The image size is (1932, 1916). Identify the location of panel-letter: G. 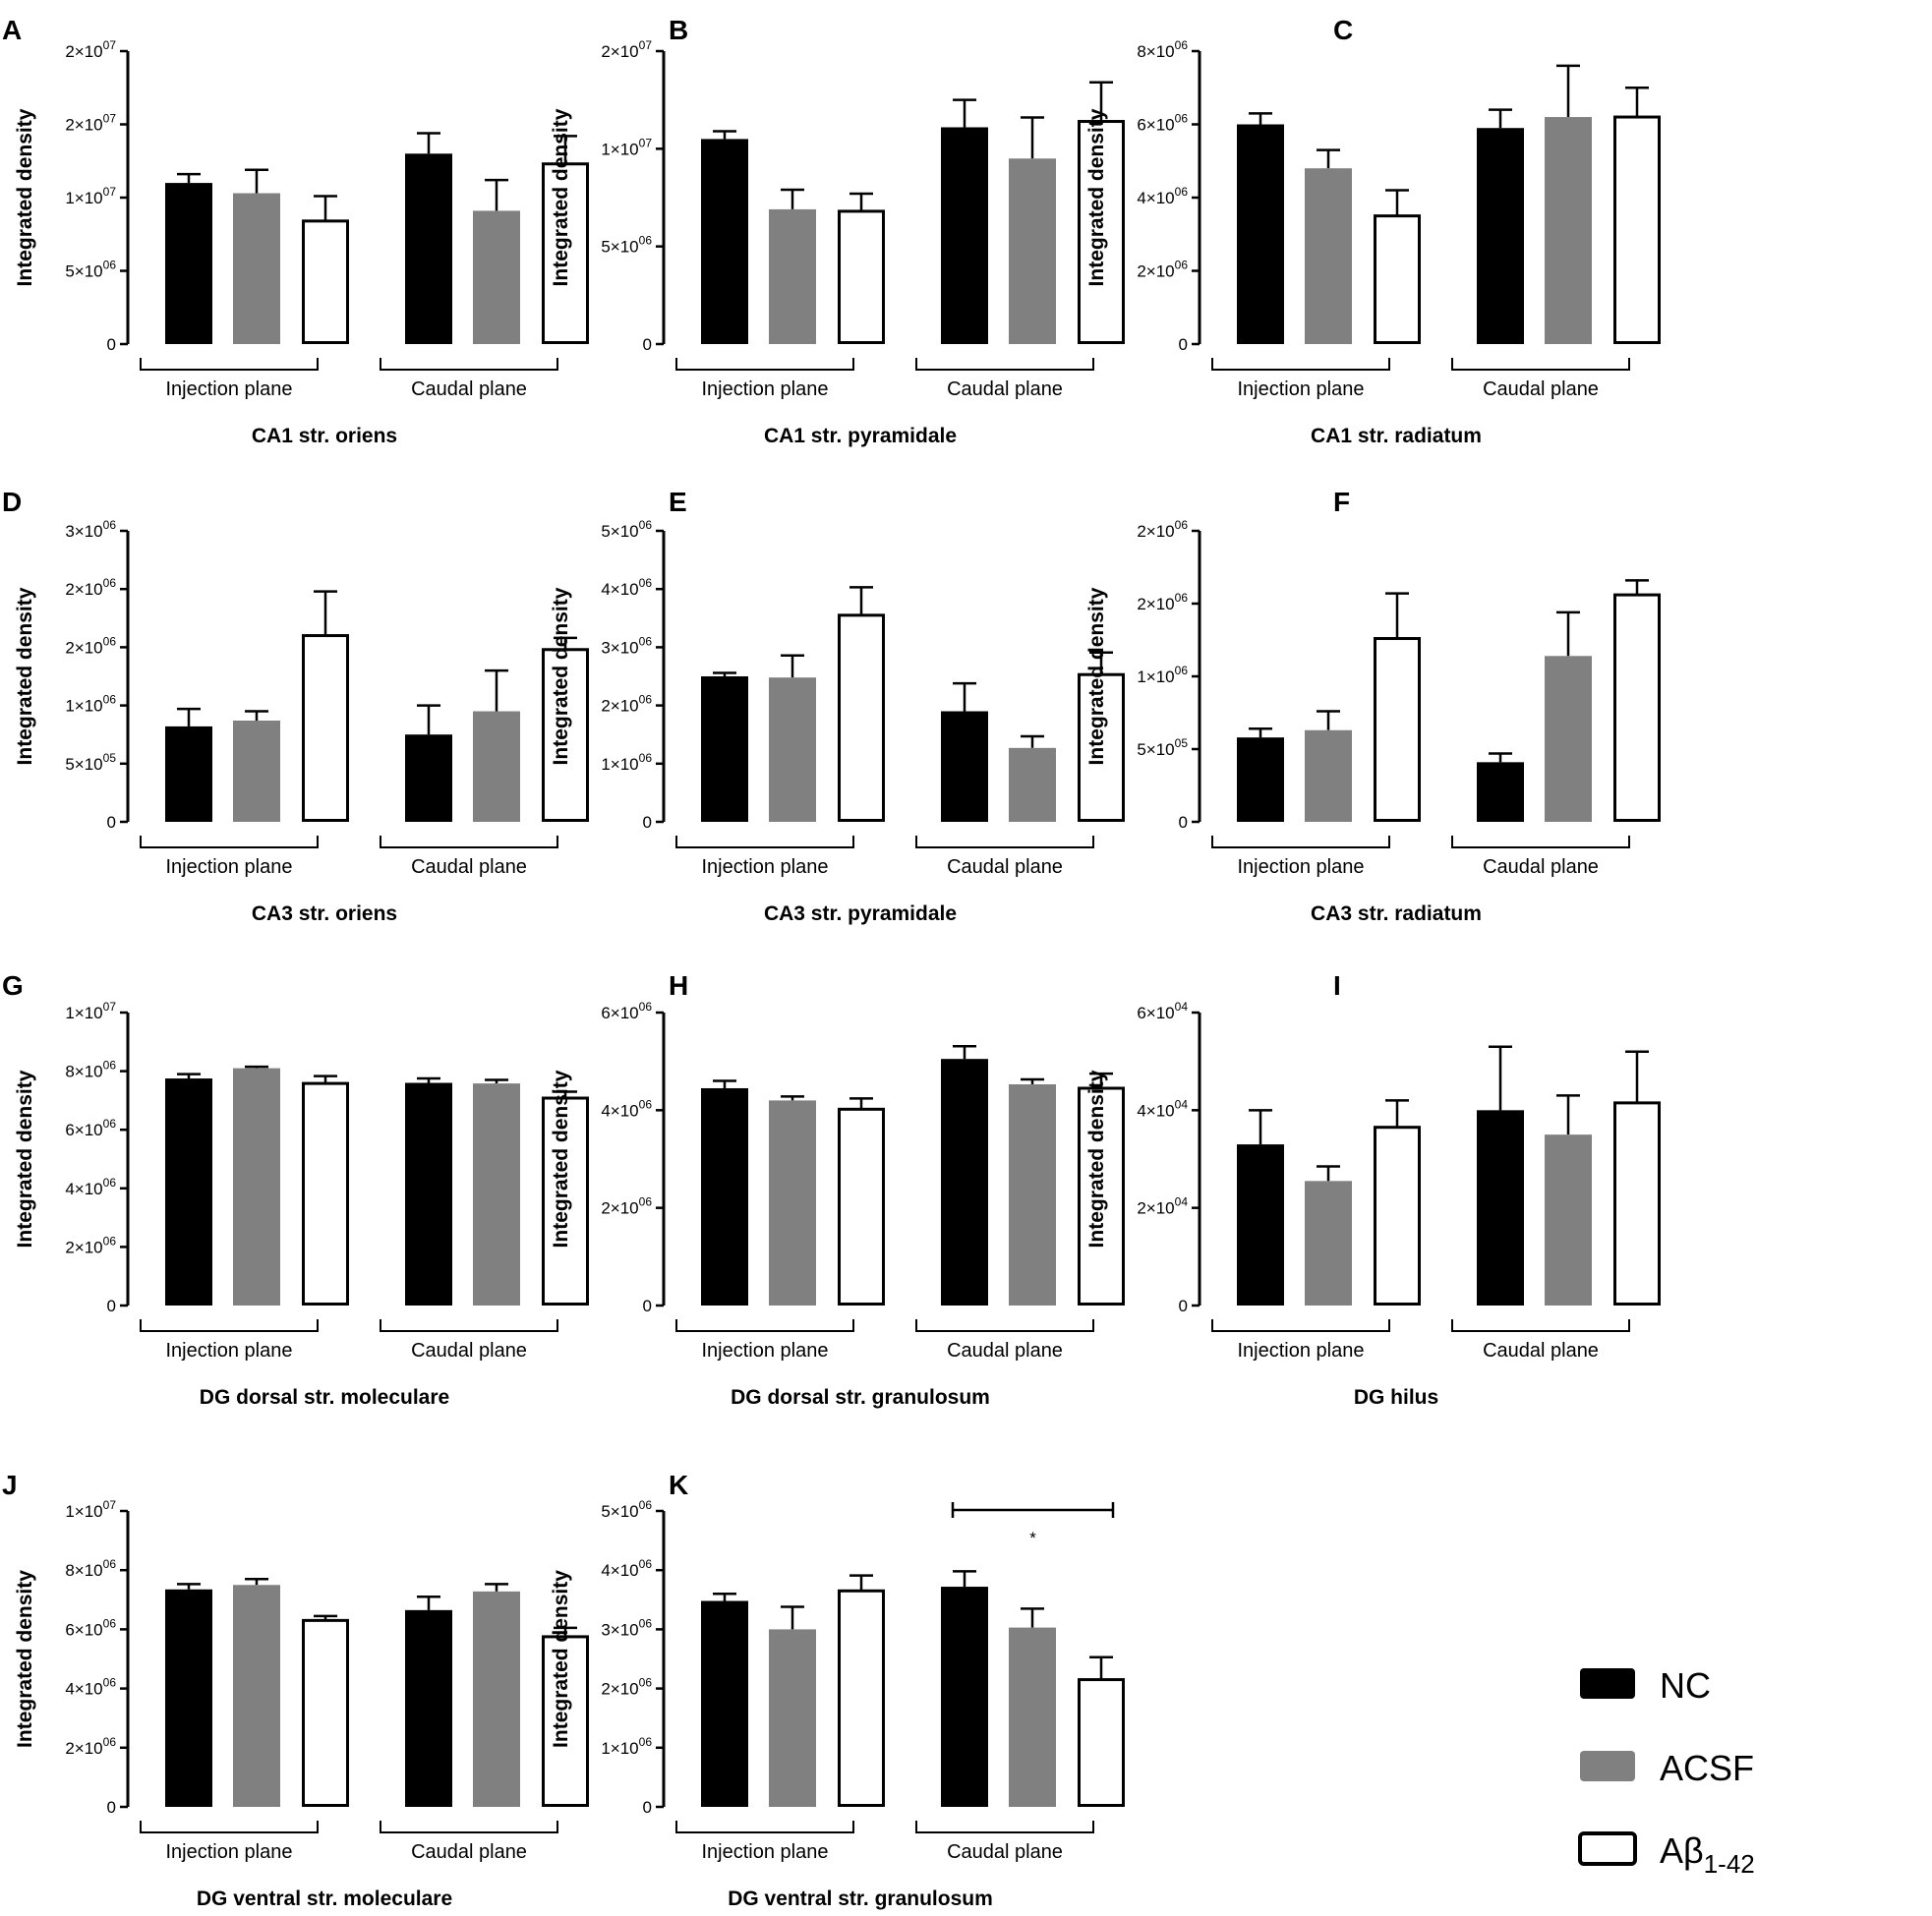
(13, 986).